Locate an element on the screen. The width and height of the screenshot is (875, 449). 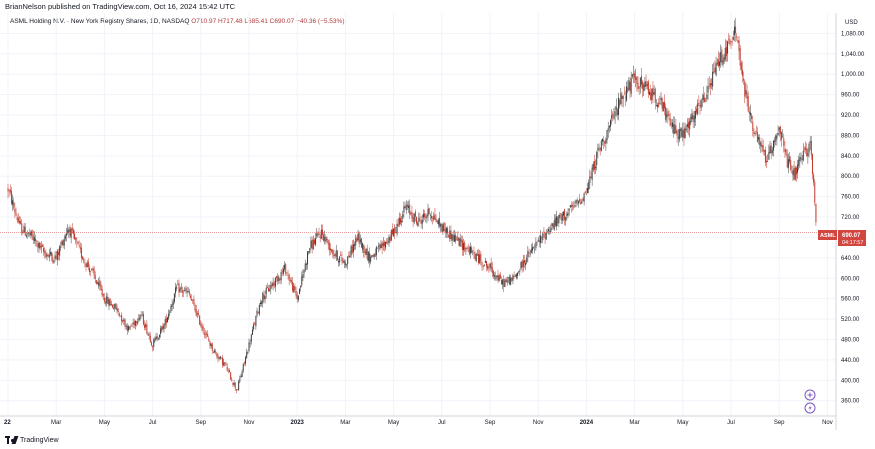
x-tick-label: Mar is located at coordinates (634, 423).